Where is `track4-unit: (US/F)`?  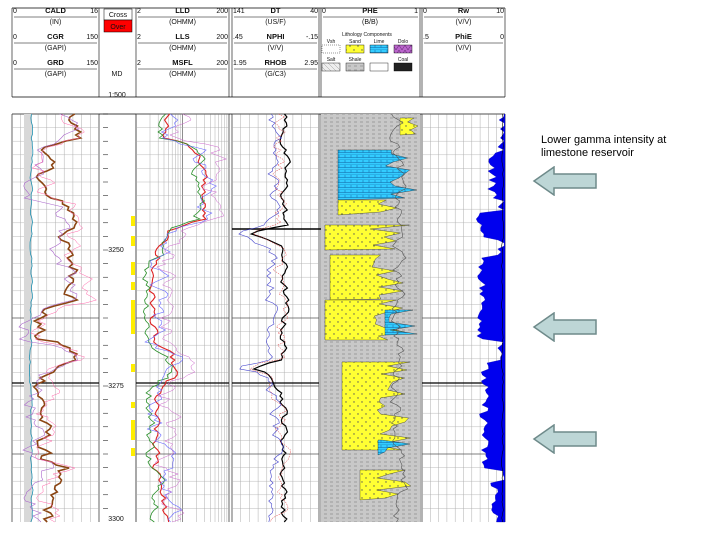
track4-unit: (US/F) is located at coordinates (275, 22).